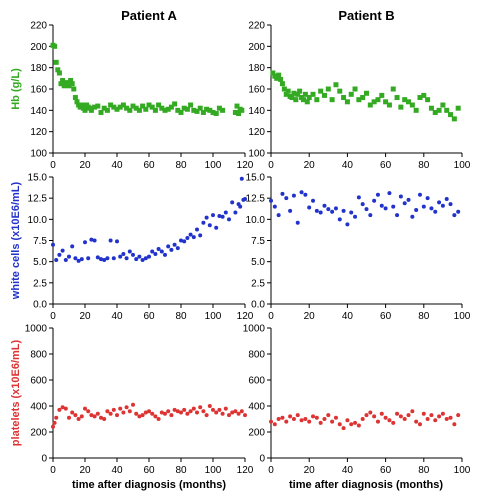  Describe the element at coordinates (148, 241) in the screenshot. I see `axis-lines` at that location.